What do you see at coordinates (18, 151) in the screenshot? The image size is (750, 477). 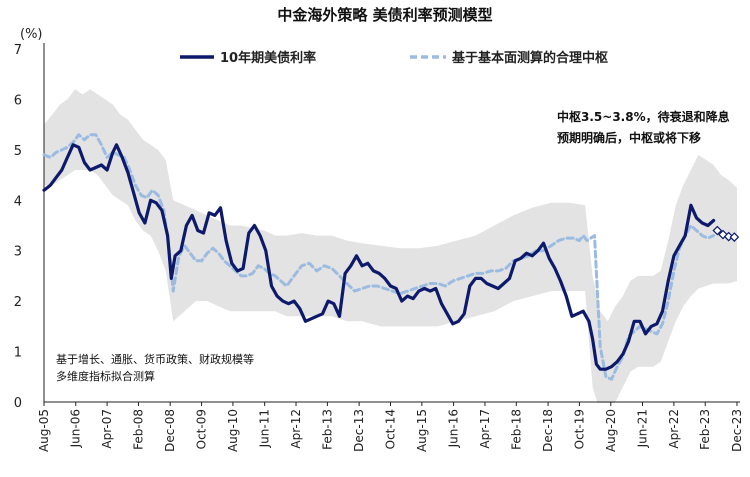 I see `y-tick-label: 5` at bounding box center [18, 151].